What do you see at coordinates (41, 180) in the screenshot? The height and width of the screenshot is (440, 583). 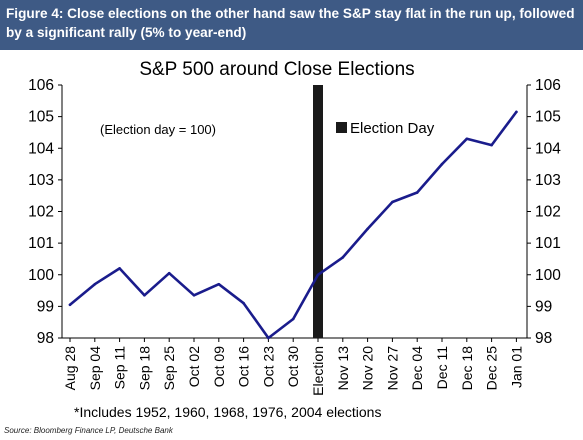 I see `y-tick-label-left: 103` at bounding box center [41, 180].